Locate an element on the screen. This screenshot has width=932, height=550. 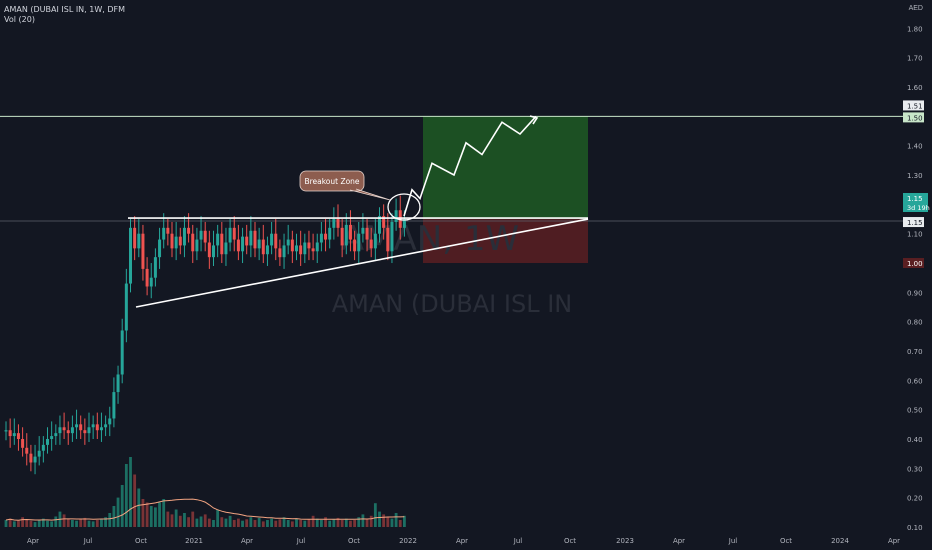
stop-price-label: 1.00 is located at coordinates (915, 264).